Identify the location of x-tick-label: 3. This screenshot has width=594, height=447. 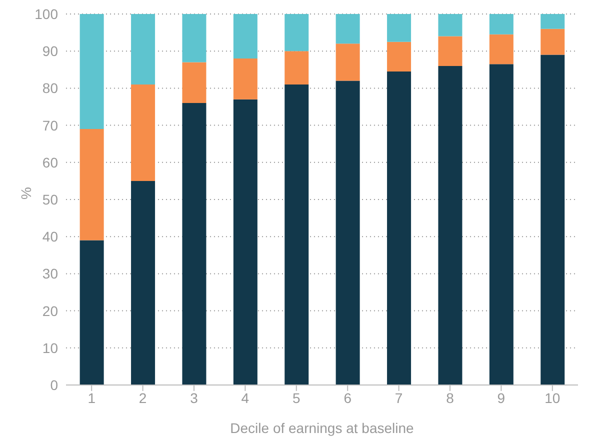
(194, 398).